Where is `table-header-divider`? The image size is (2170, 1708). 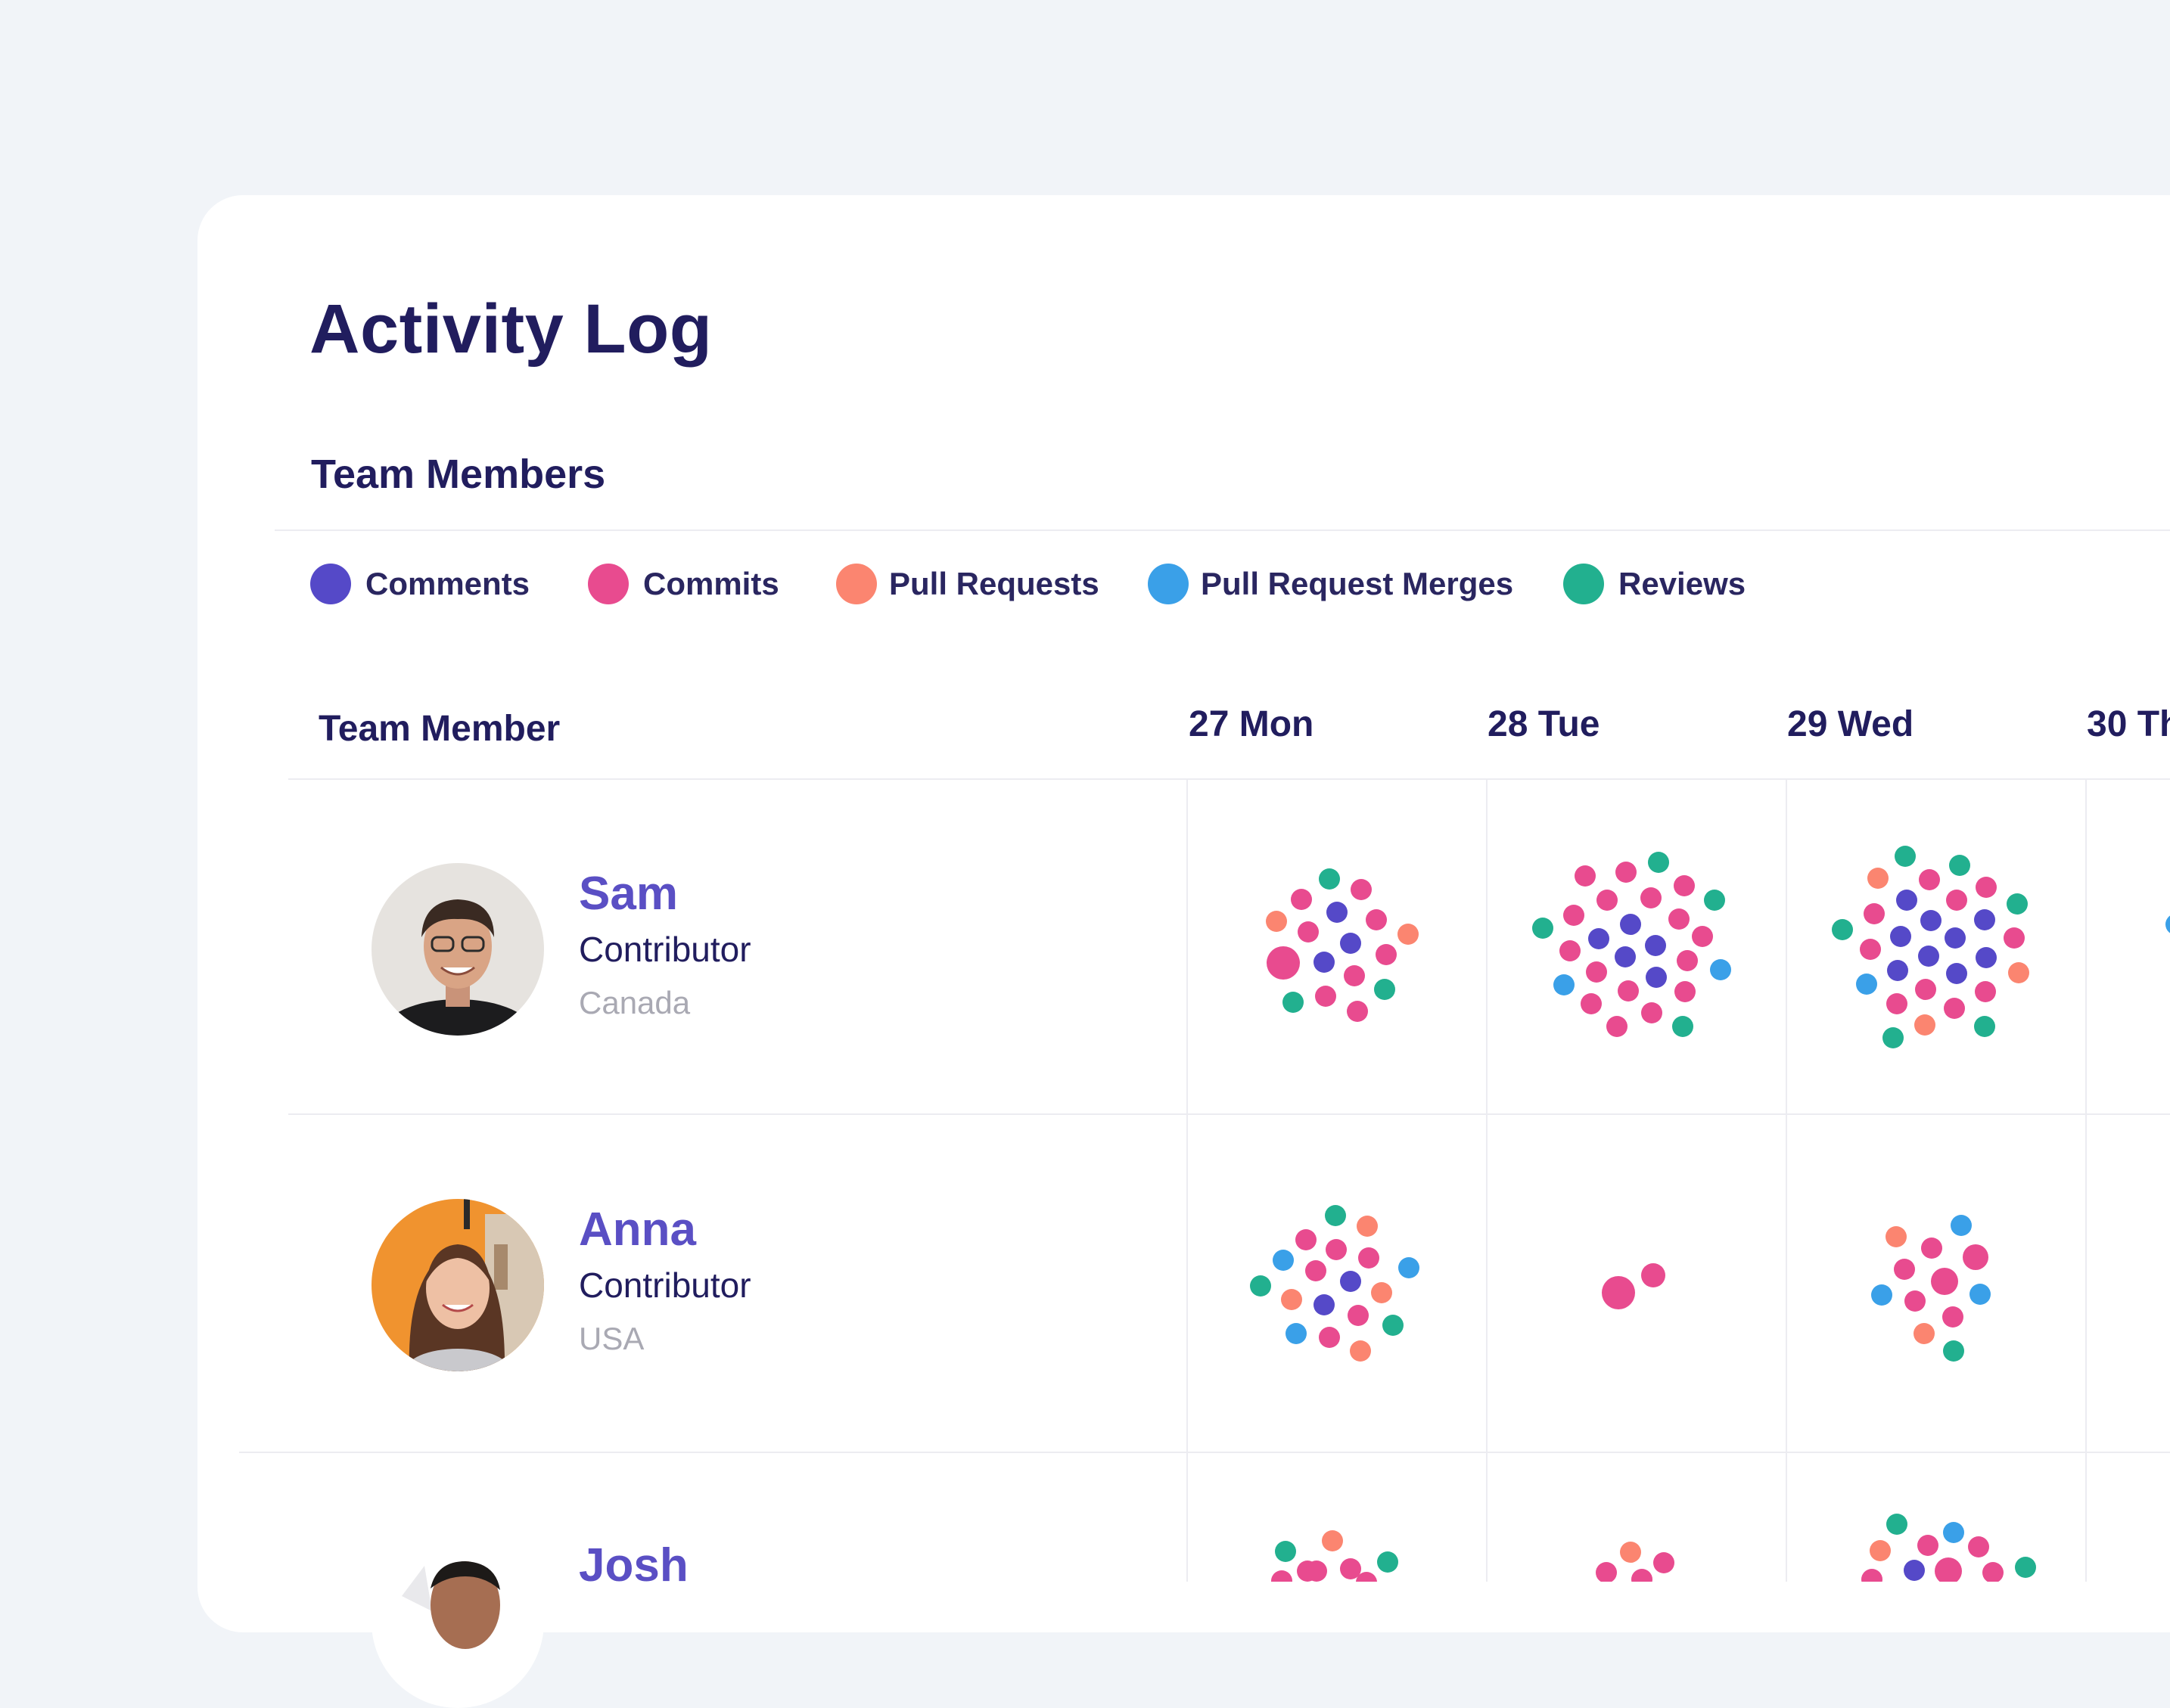
table-header-divider is located at coordinates (1229, 779).